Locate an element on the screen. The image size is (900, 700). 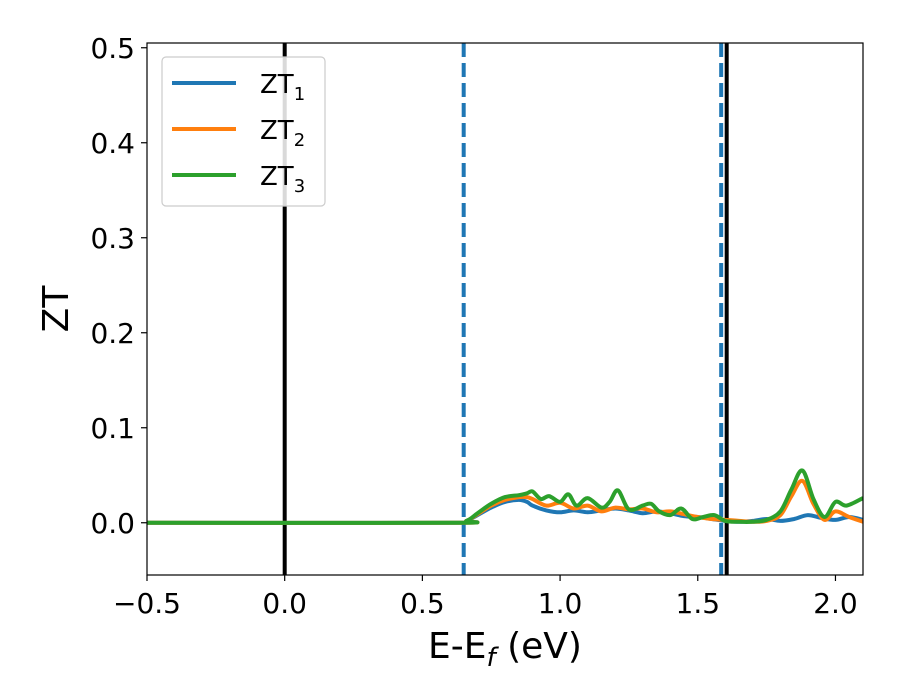
x-tick-label: 0.0 is located at coordinates (284, 603).